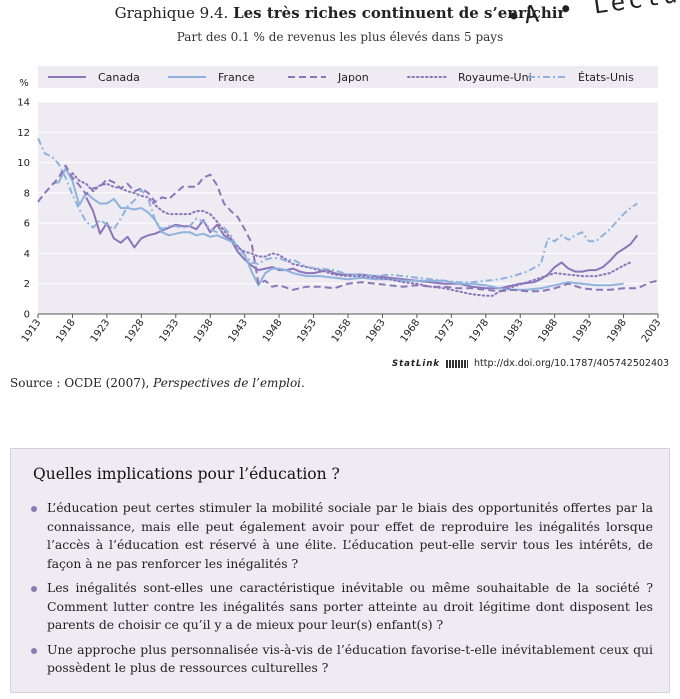 The width and height of the screenshot is (680, 699). Describe the element at coordinates (583, 330) in the screenshot. I see `x-tick-label: 1993` at that location.